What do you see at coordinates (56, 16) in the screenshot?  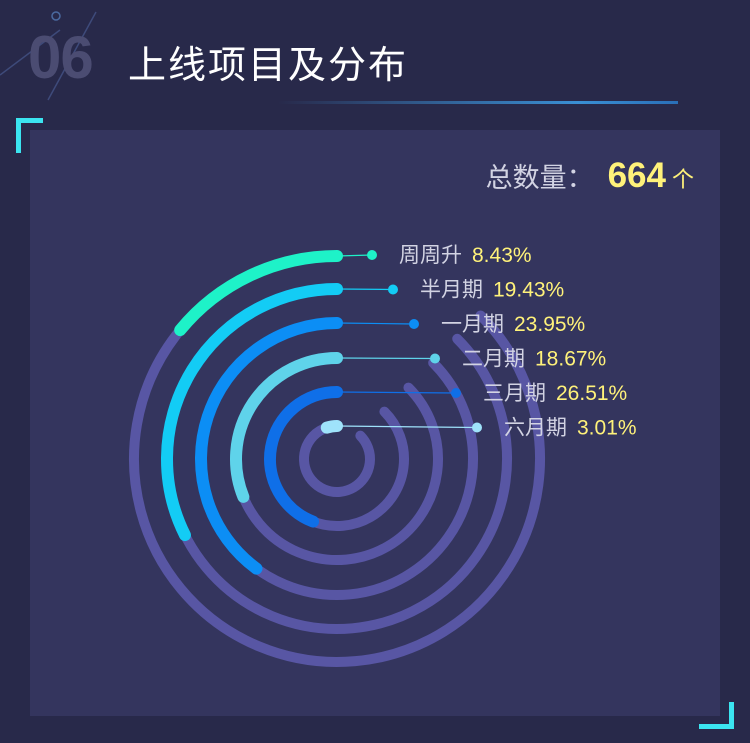 I see `deco-circle` at bounding box center [56, 16].